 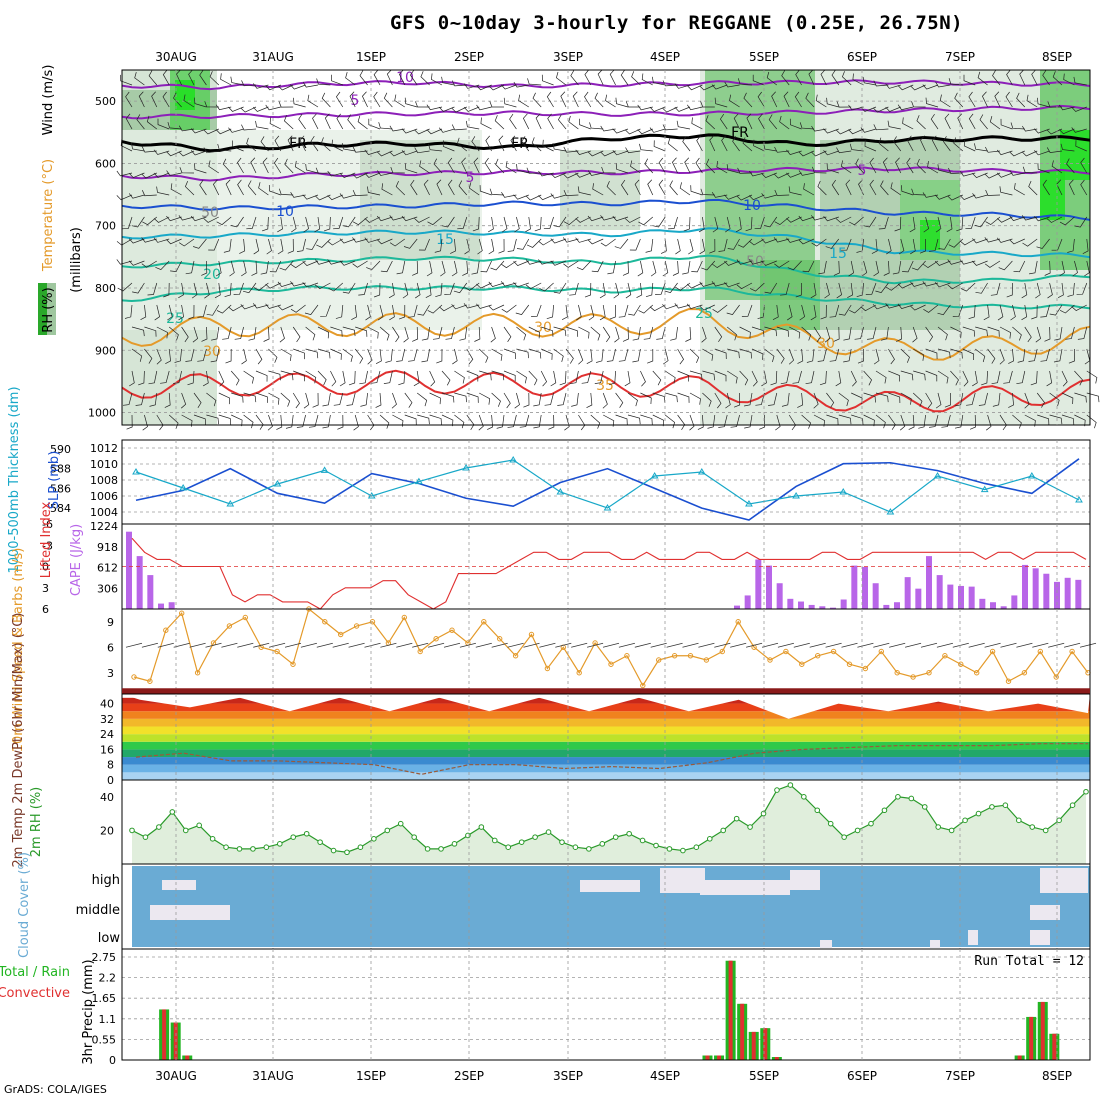 What do you see at coordinates (36, 822) in the screenshot?
I see `ylabel-rh2m: 2m RH (%)` at bounding box center [36, 822].